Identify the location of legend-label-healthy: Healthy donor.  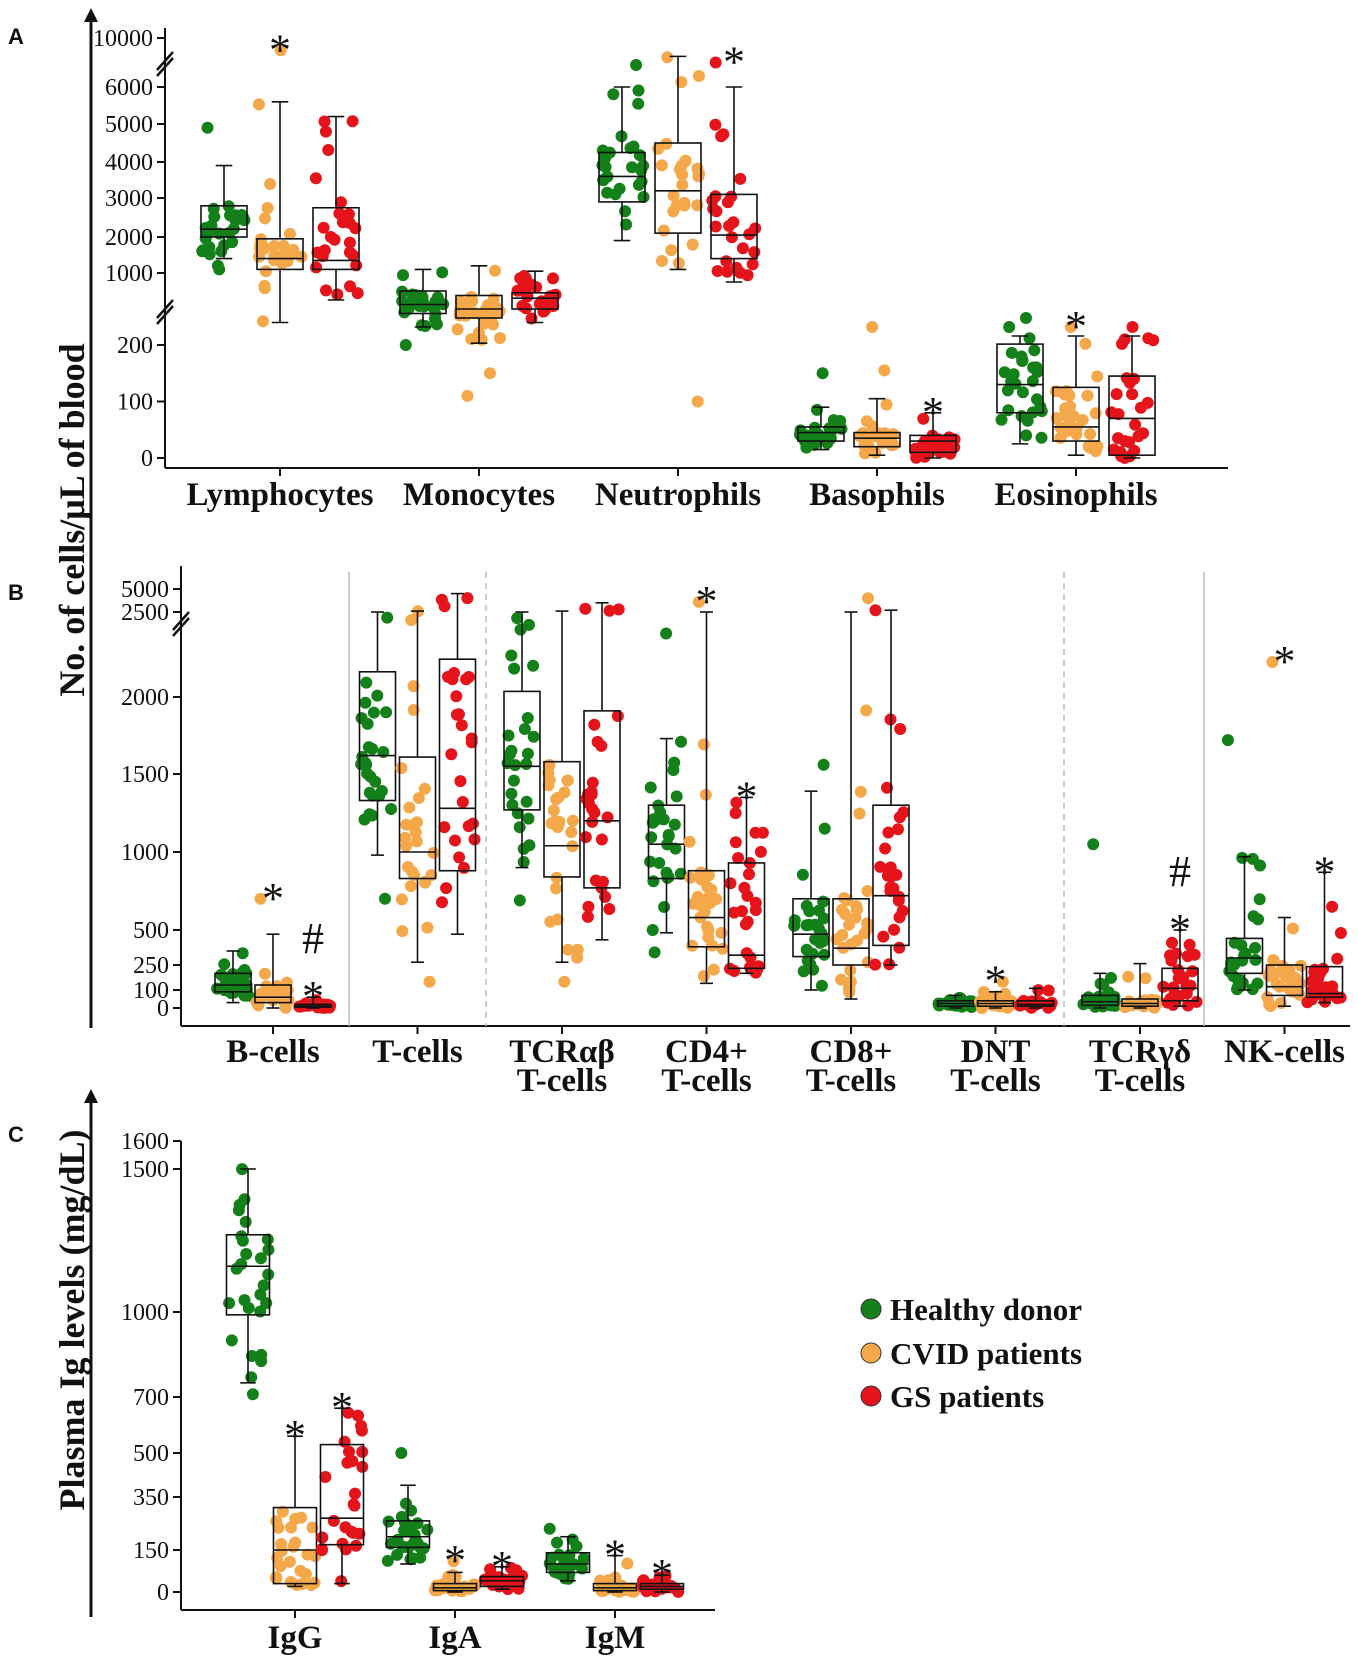
(986, 1309).